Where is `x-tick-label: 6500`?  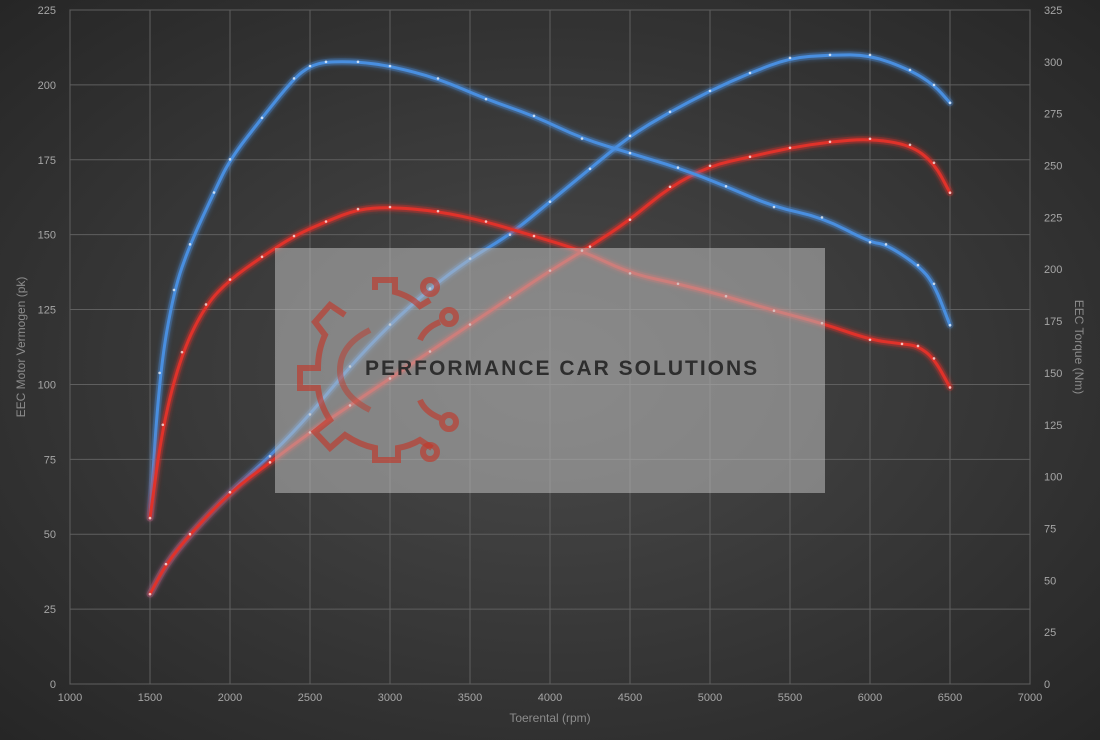 x-tick-label: 6500 is located at coordinates (950, 698).